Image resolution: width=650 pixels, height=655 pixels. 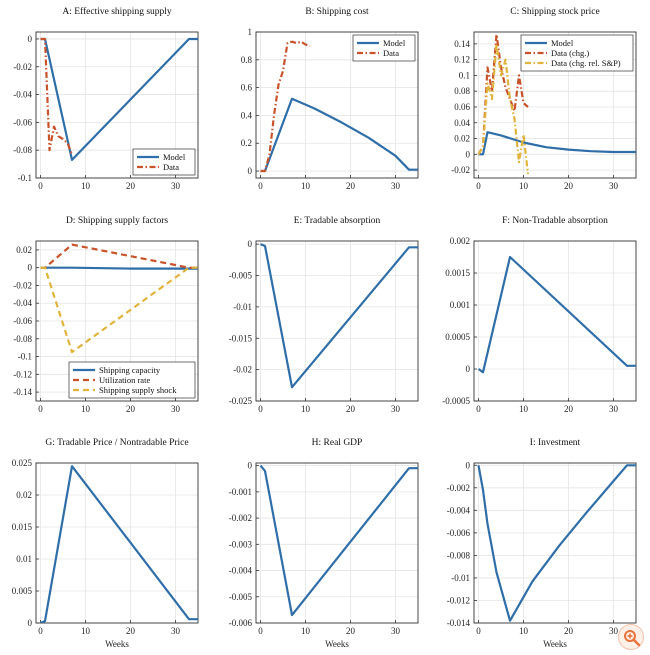 What do you see at coordinates (124, 380) in the screenshot?
I see `legend-label: Utilization rate` at bounding box center [124, 380].